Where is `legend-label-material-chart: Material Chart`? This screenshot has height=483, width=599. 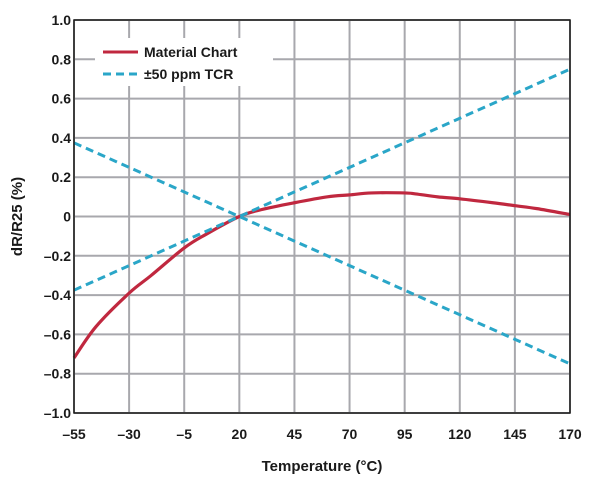 legend-label-material-chart: Material Chart is located at coordinates (191, 52).